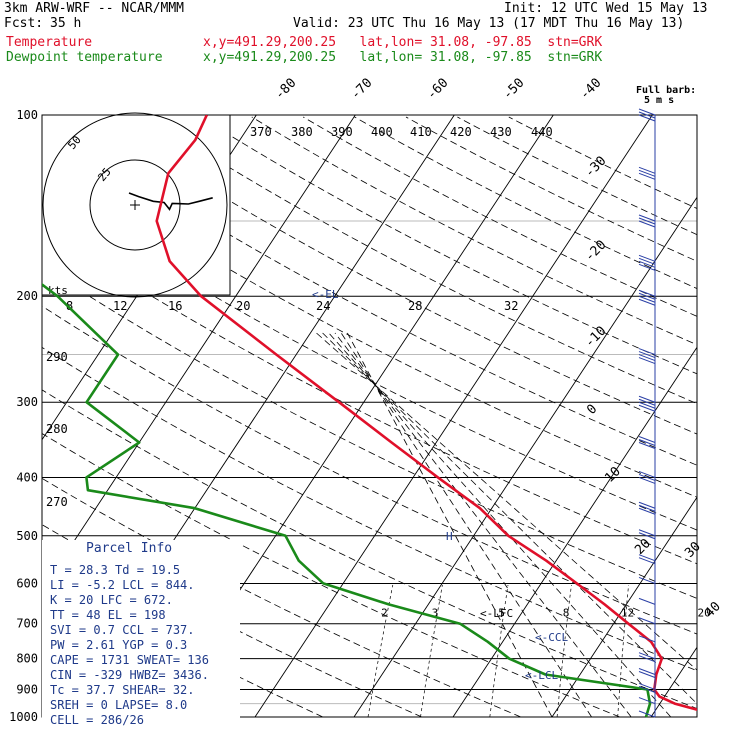 The width and height of the screenshot is (740, 740). Describe the element at coordinates (384, 613) in the screenshot. I see `mixing-ratio-label: 2` at that location.